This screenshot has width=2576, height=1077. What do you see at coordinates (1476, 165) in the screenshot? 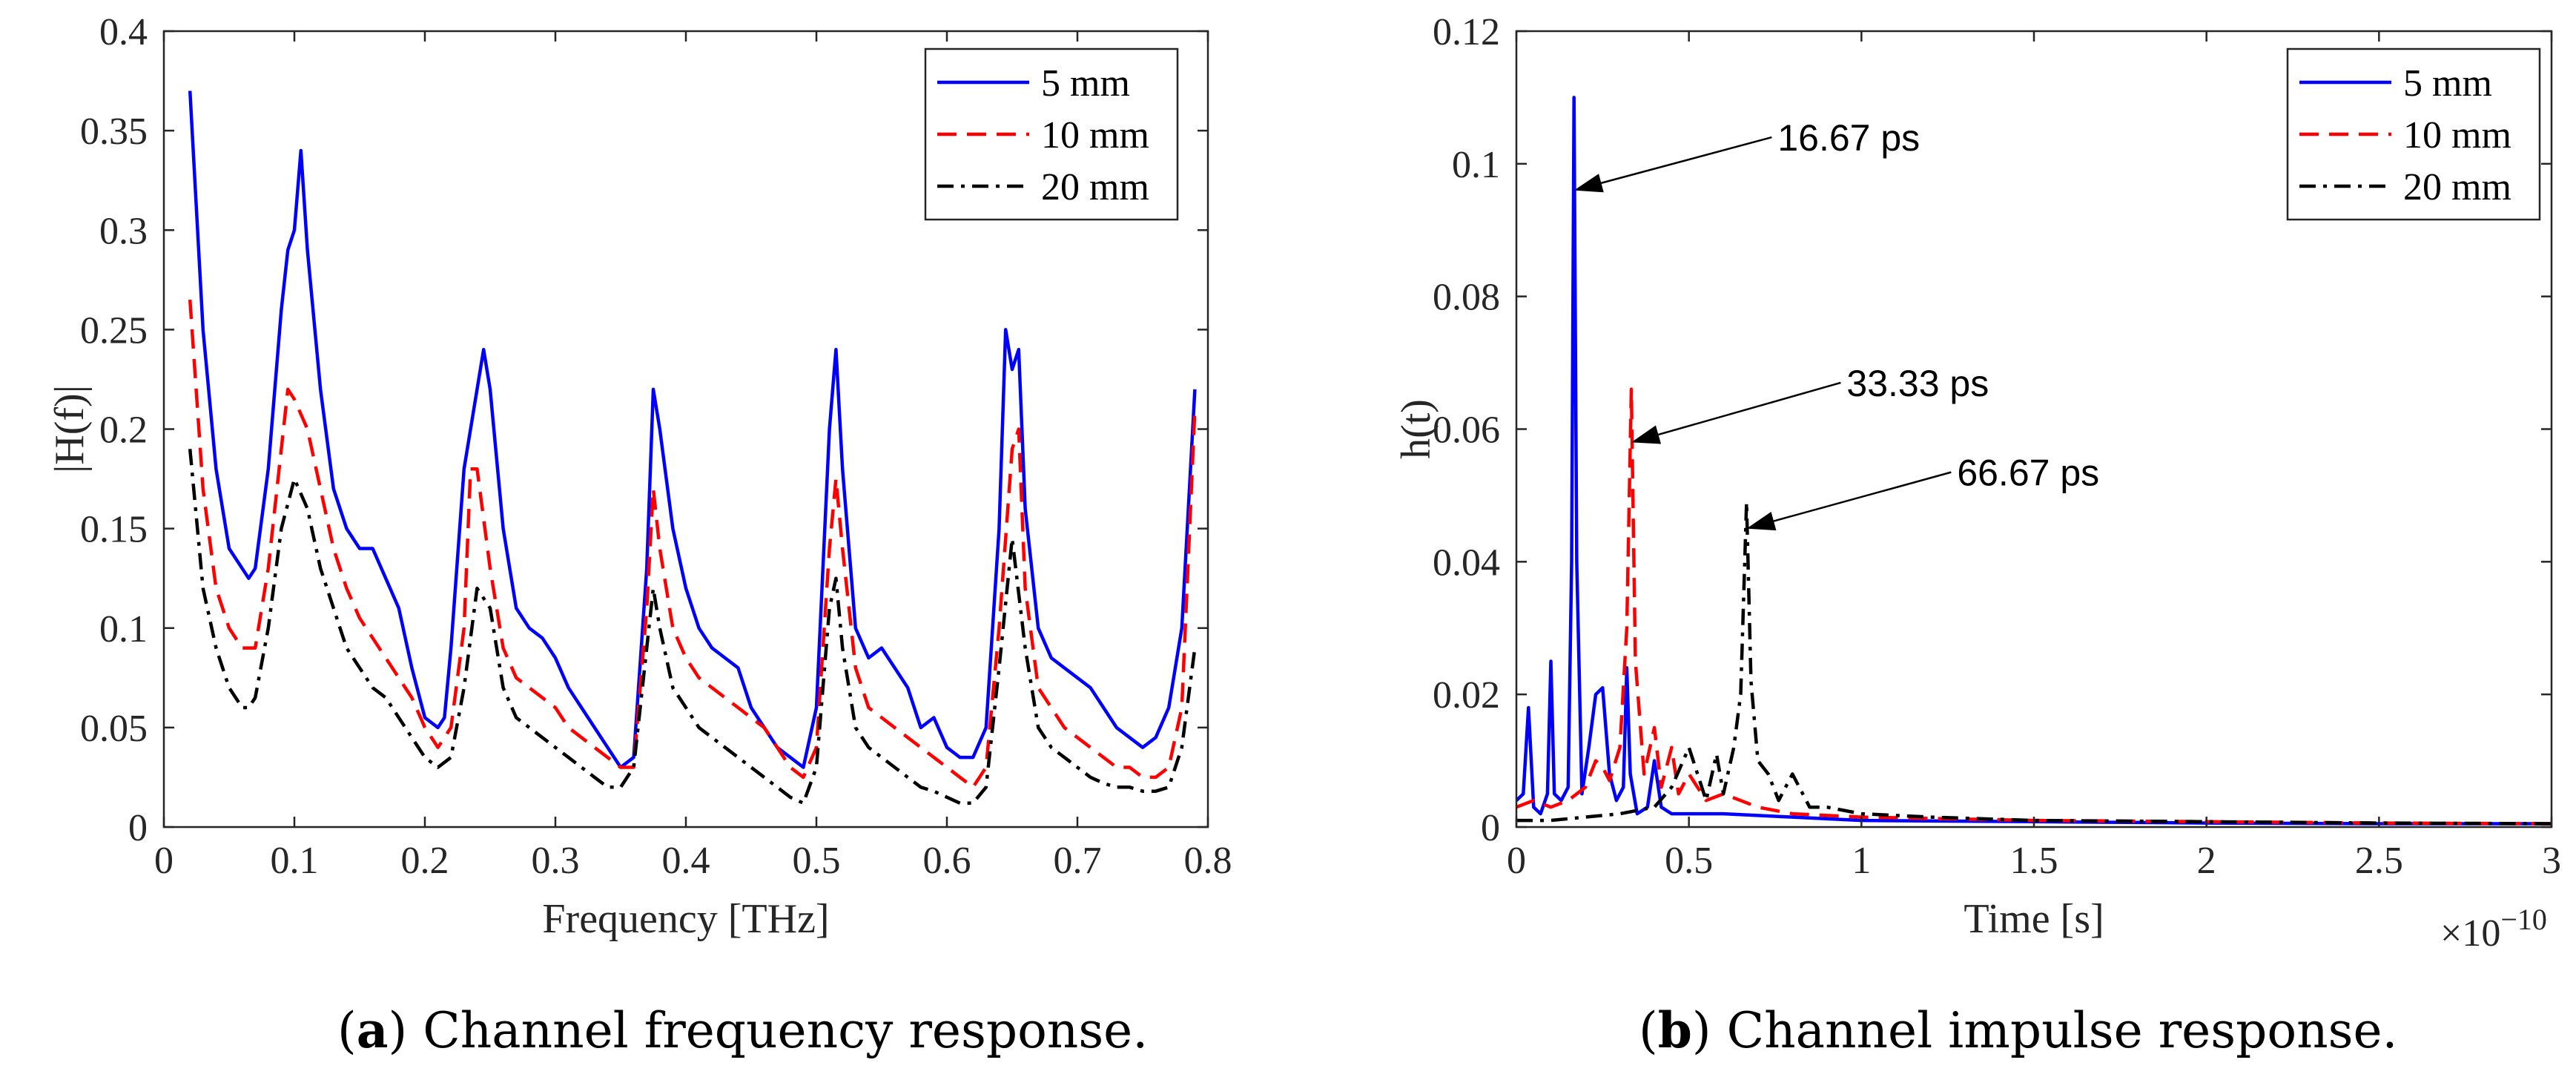
I see `chart-b-ytick-label: 0.1` at bounding box center [1476, 165].